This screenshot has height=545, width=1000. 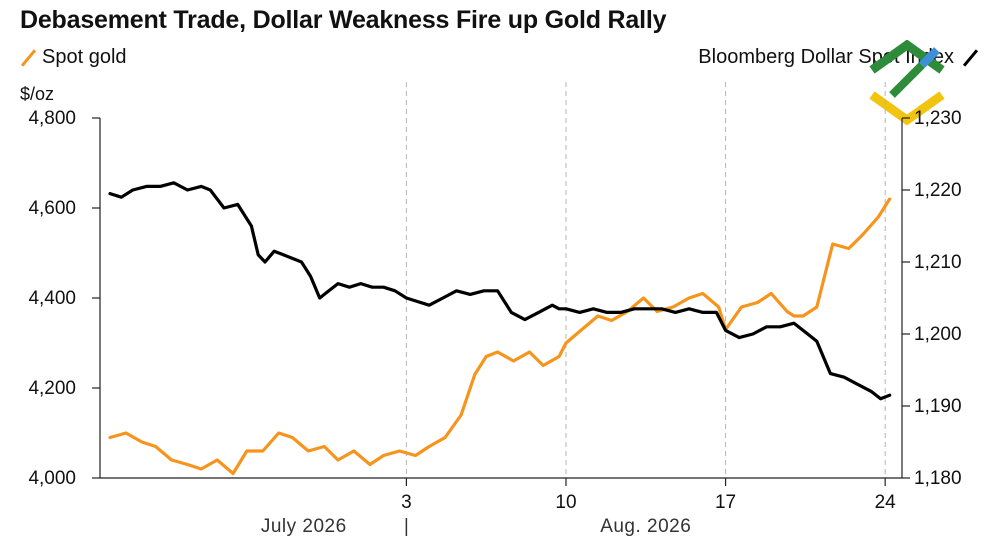 I want to click on legend-spot-gold: Spot gold, so click(x=73, y=57).